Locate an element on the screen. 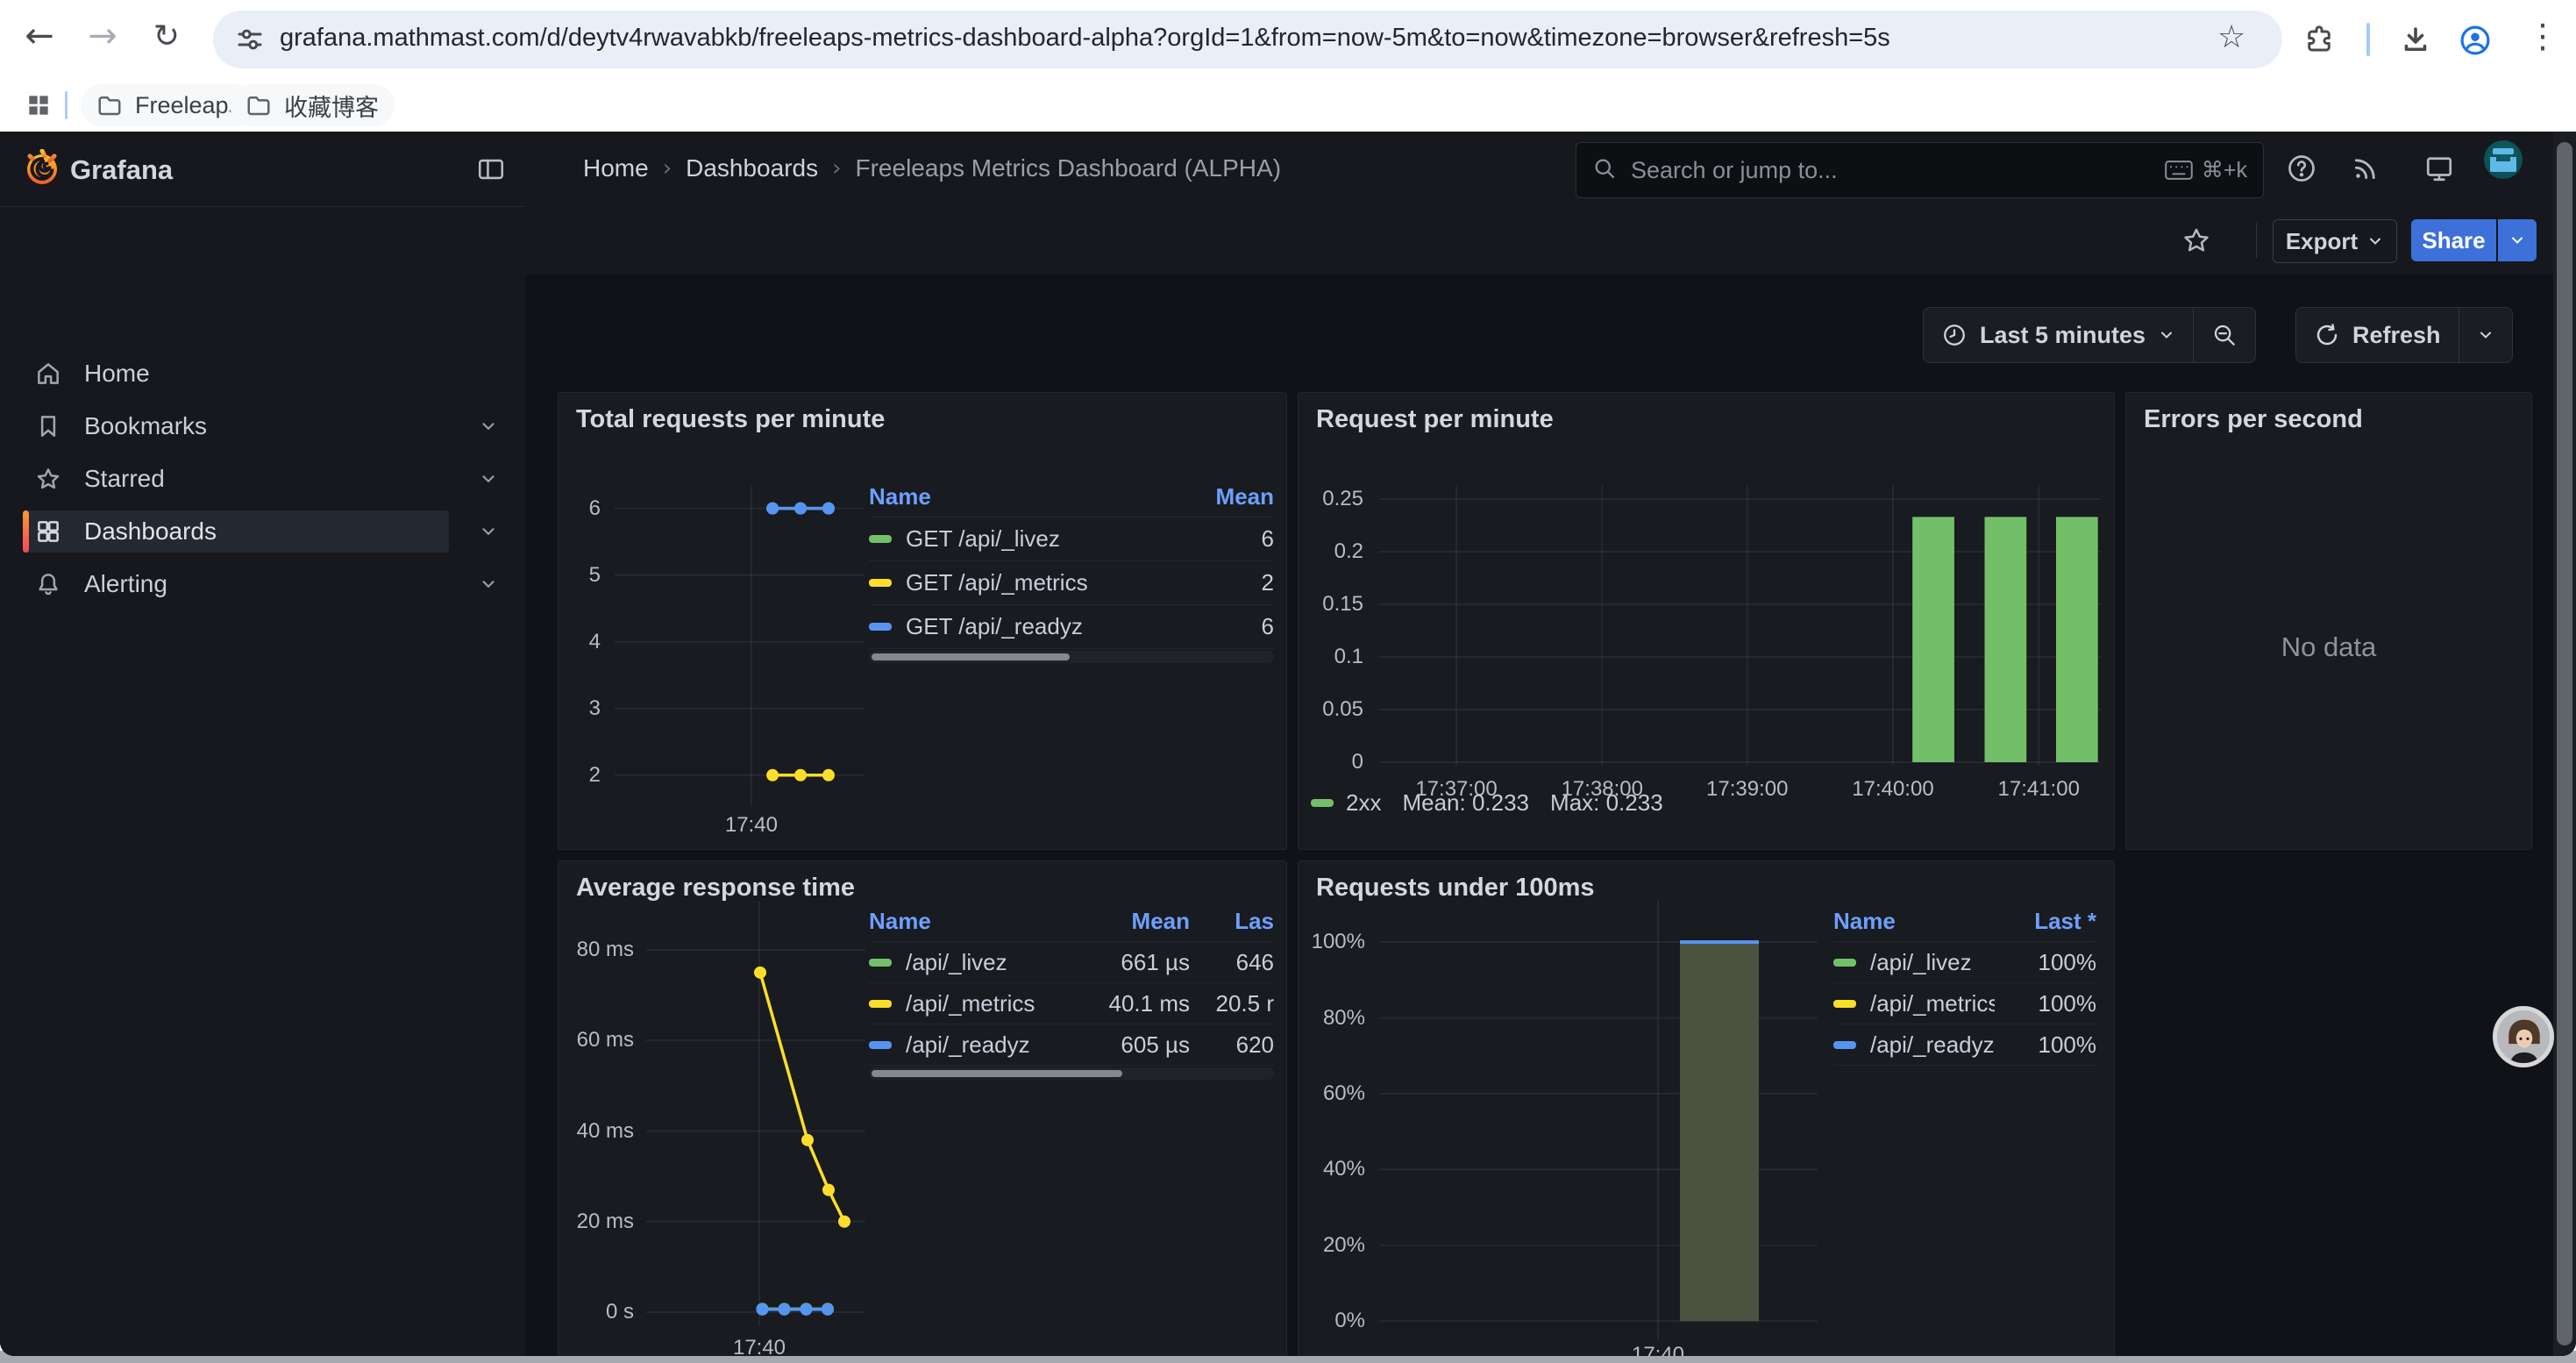 This screenshot has height=1363, width=2576. sidebar-item-label: Bookmarks is located at coordinates (146, 425).